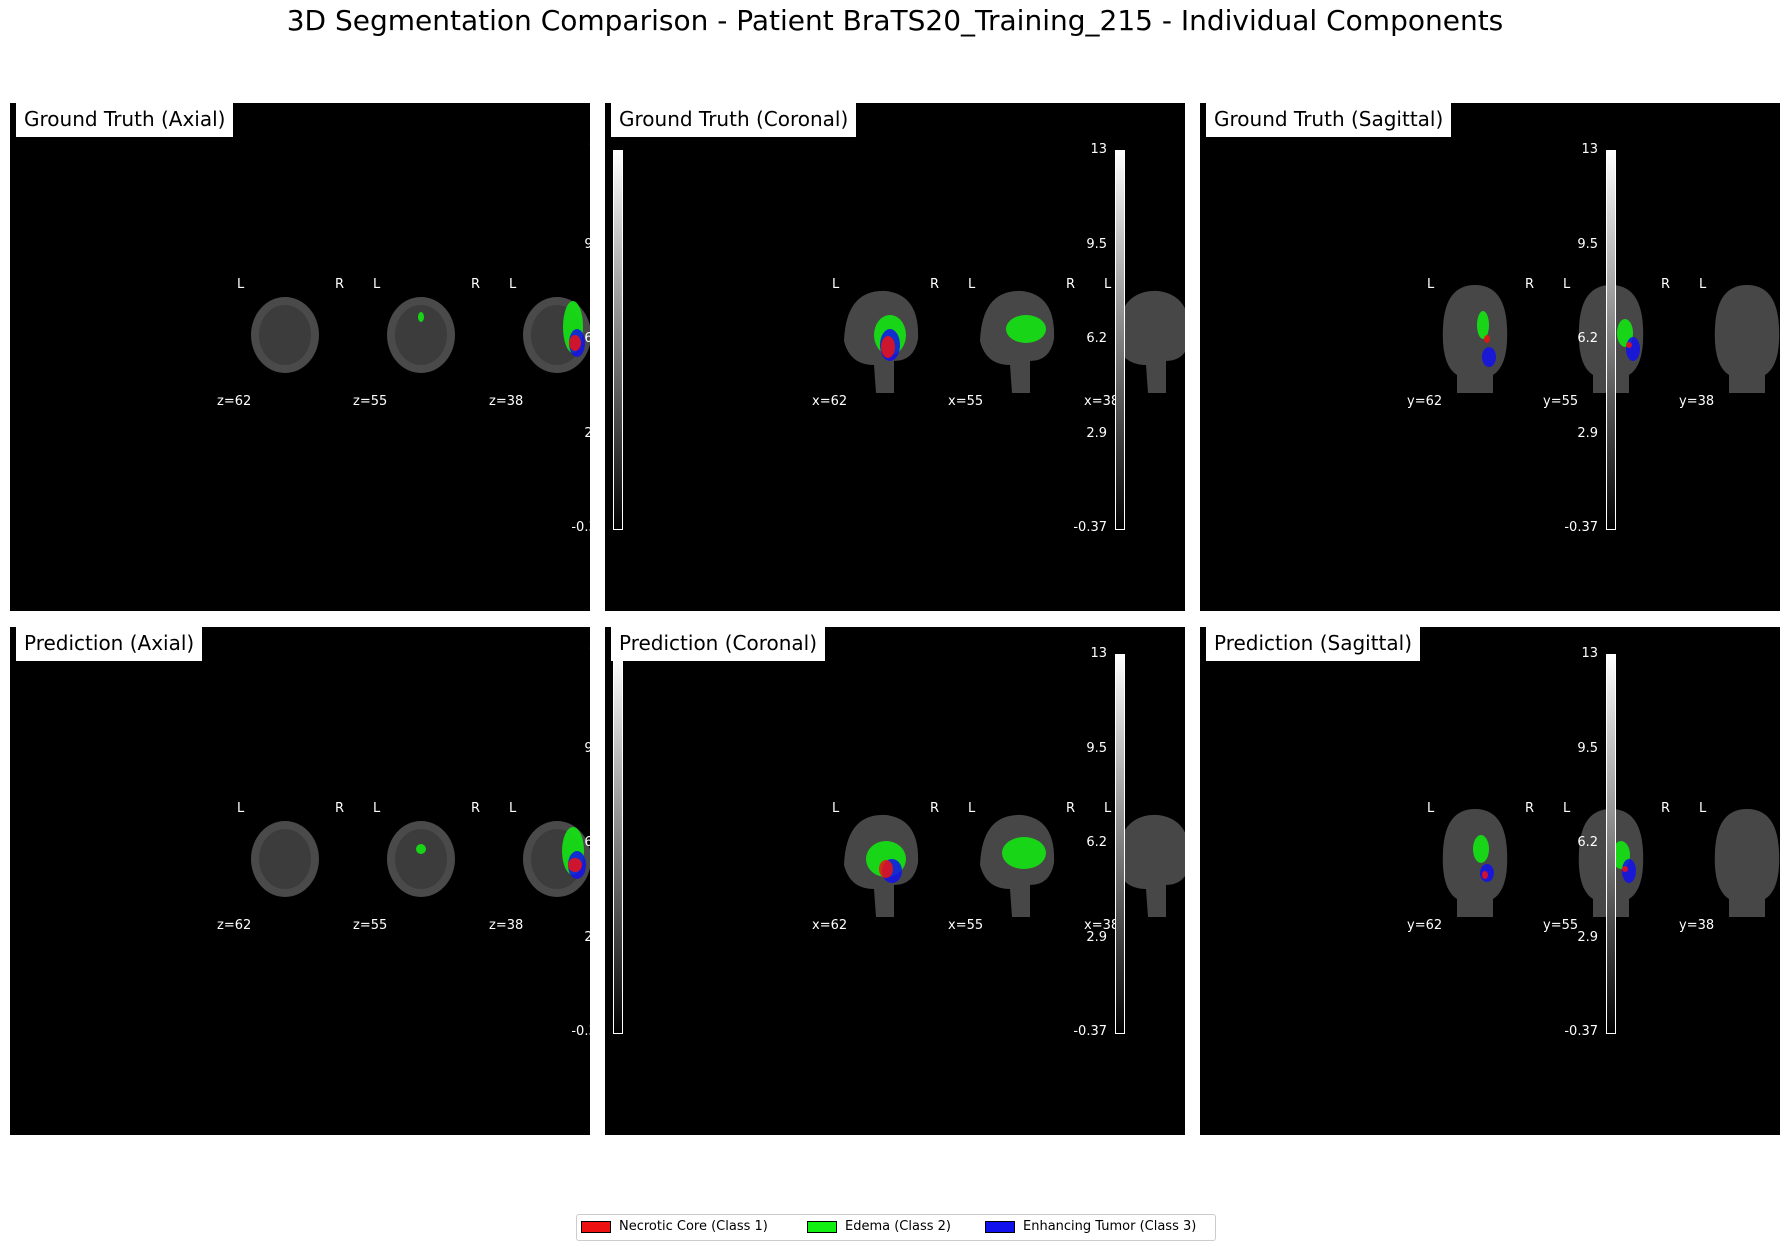 The image size is (1790, 1249). I want to click on legend-label: Necrotic Core (Class 1), so click(693, 1226).